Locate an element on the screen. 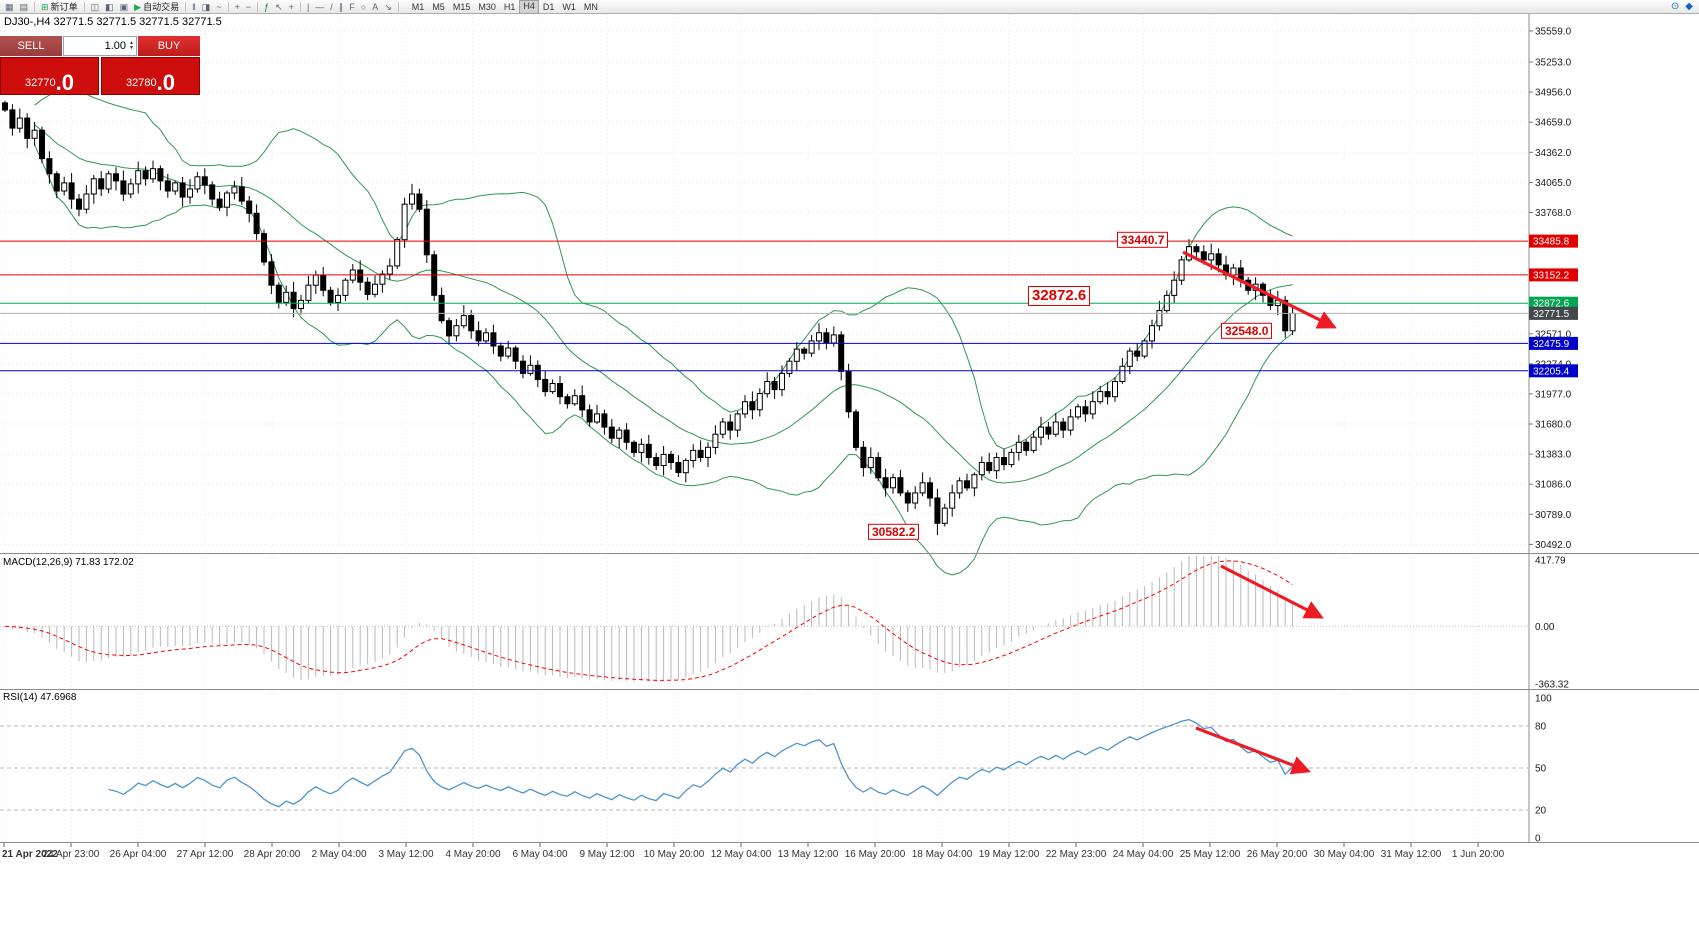 Image resolution: width=1699 pixels, height=932 pixels. volume-input: 1.00 ▲ ▼ is located at coordinates (100, 46).